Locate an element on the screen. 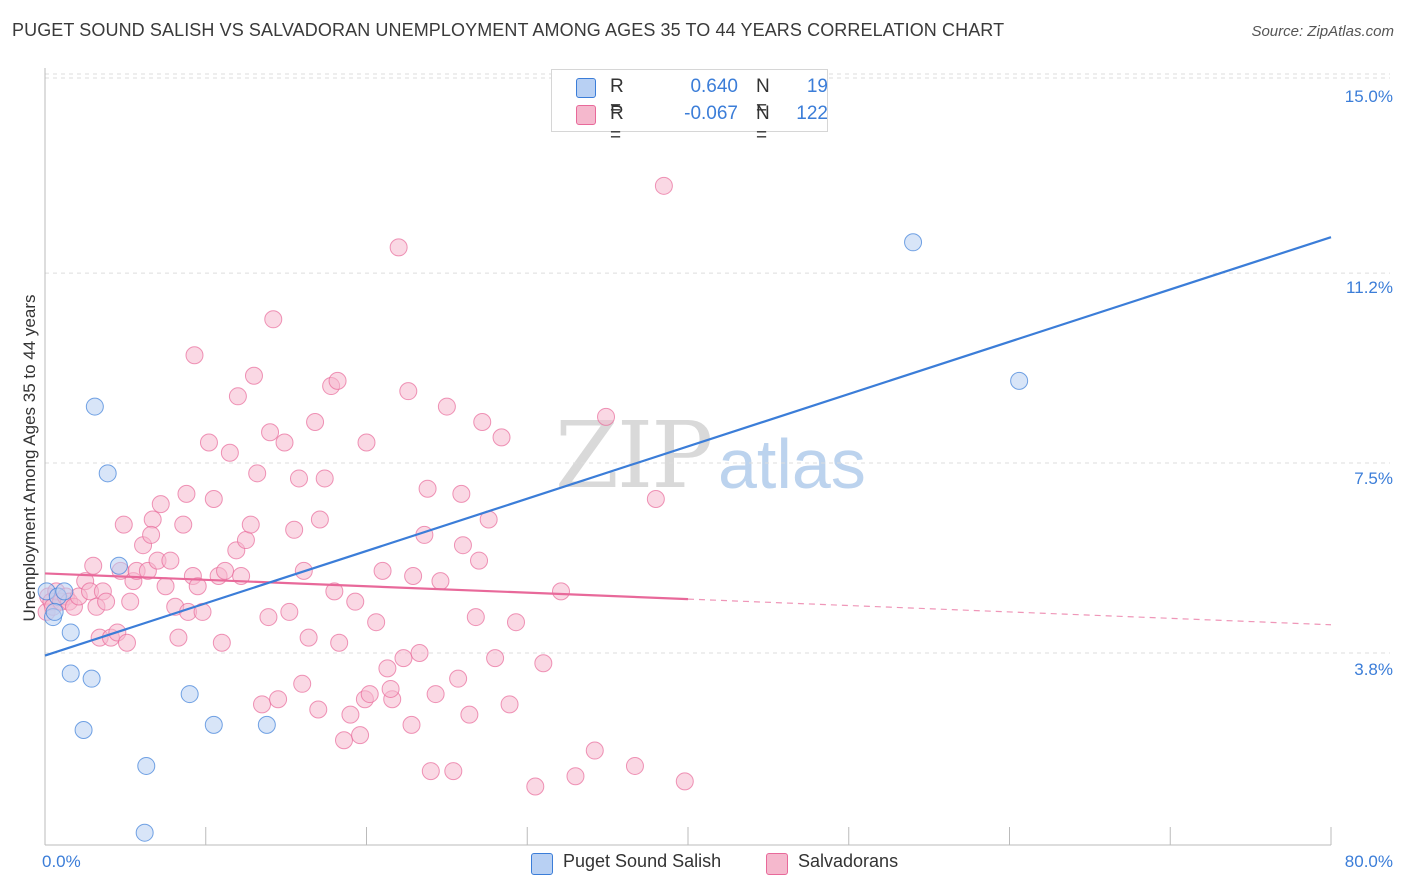  watermark-zip: ZIP is located at coordinates (634, 455).